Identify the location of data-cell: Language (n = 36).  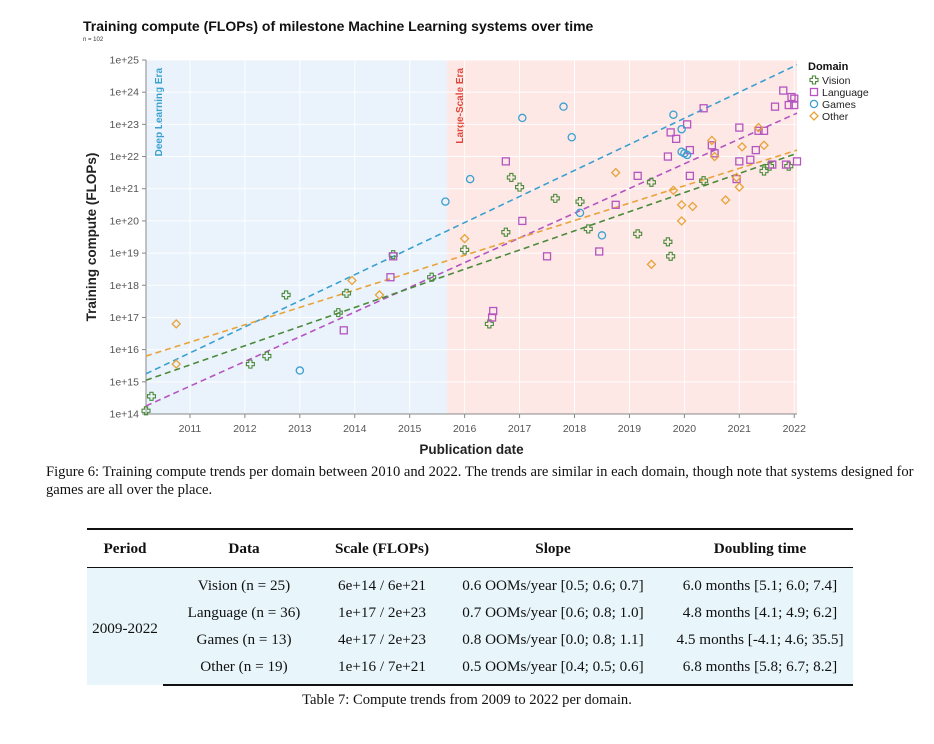
(244, 612).